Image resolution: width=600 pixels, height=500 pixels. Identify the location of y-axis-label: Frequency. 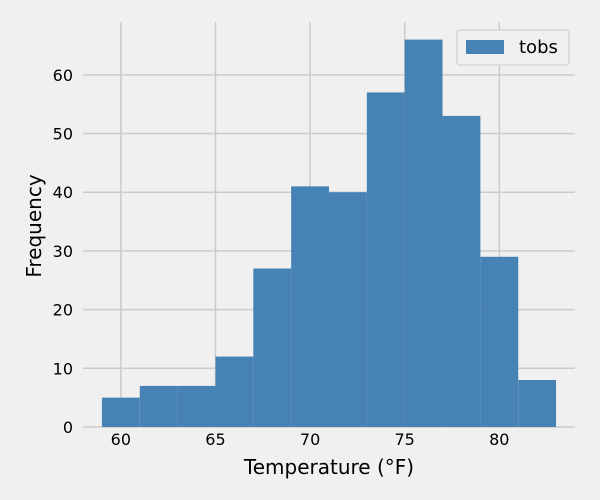
(34, 225).